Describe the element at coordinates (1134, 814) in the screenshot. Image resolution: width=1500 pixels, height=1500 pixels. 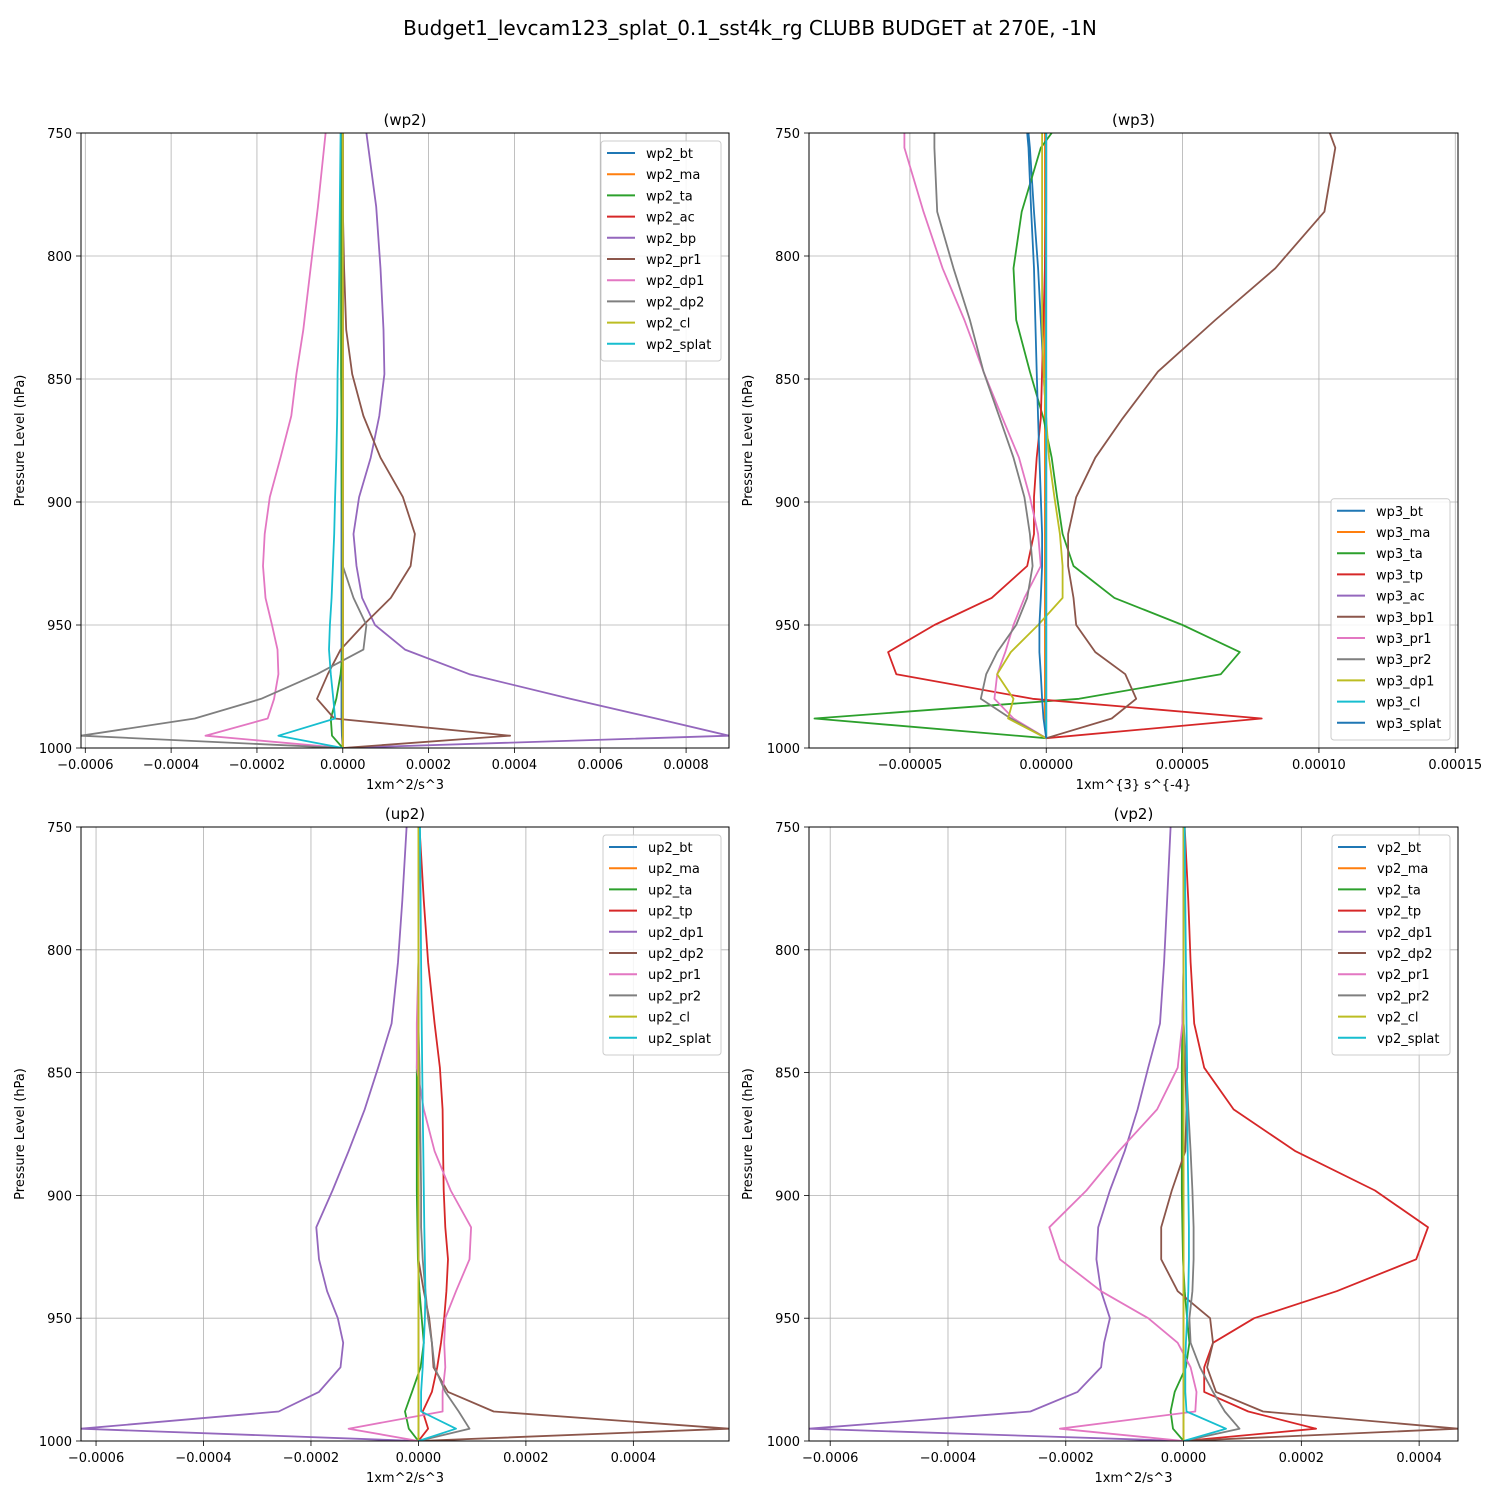
I see `subplot-title: (vp2)` at that location.